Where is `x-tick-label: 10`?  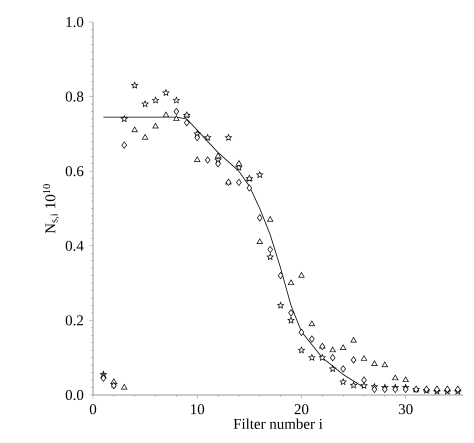
x-tick-label: 10 is located at coordinates (197, 409).